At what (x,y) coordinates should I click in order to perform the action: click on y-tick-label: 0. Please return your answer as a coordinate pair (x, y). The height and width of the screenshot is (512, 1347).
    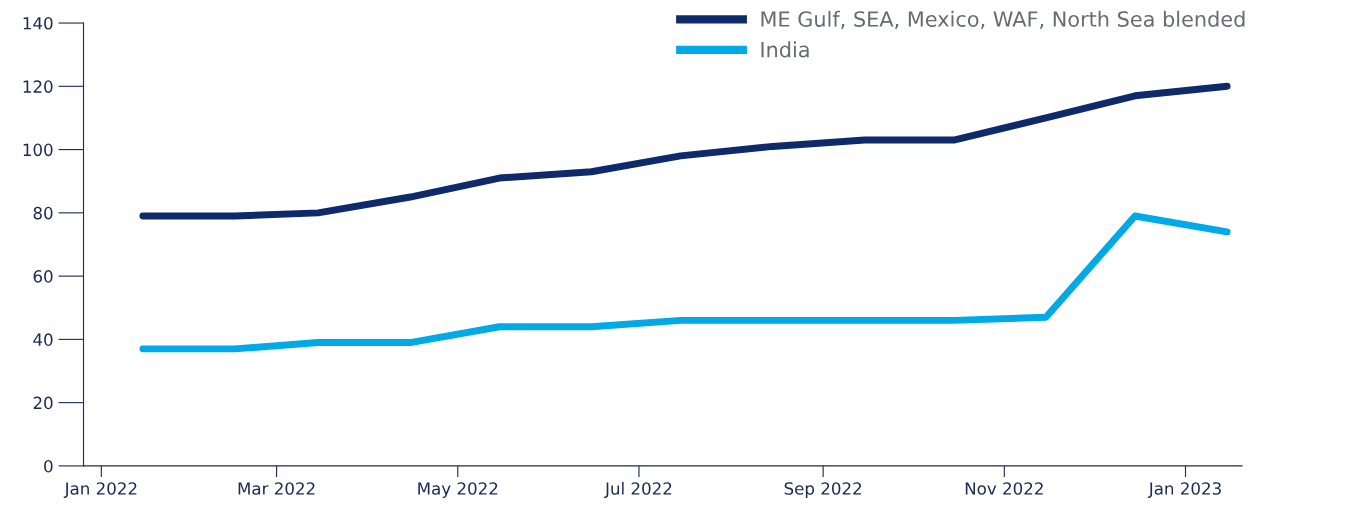
    Looking at the image, I should click on (48, 466).